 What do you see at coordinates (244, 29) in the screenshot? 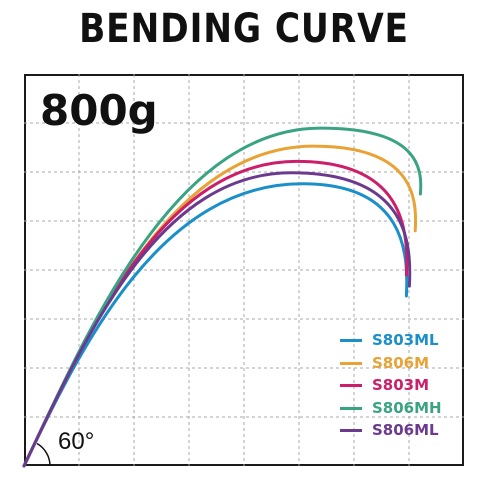
I see `chart-title: BENDING CURVE` at bounding box center [244, 29].